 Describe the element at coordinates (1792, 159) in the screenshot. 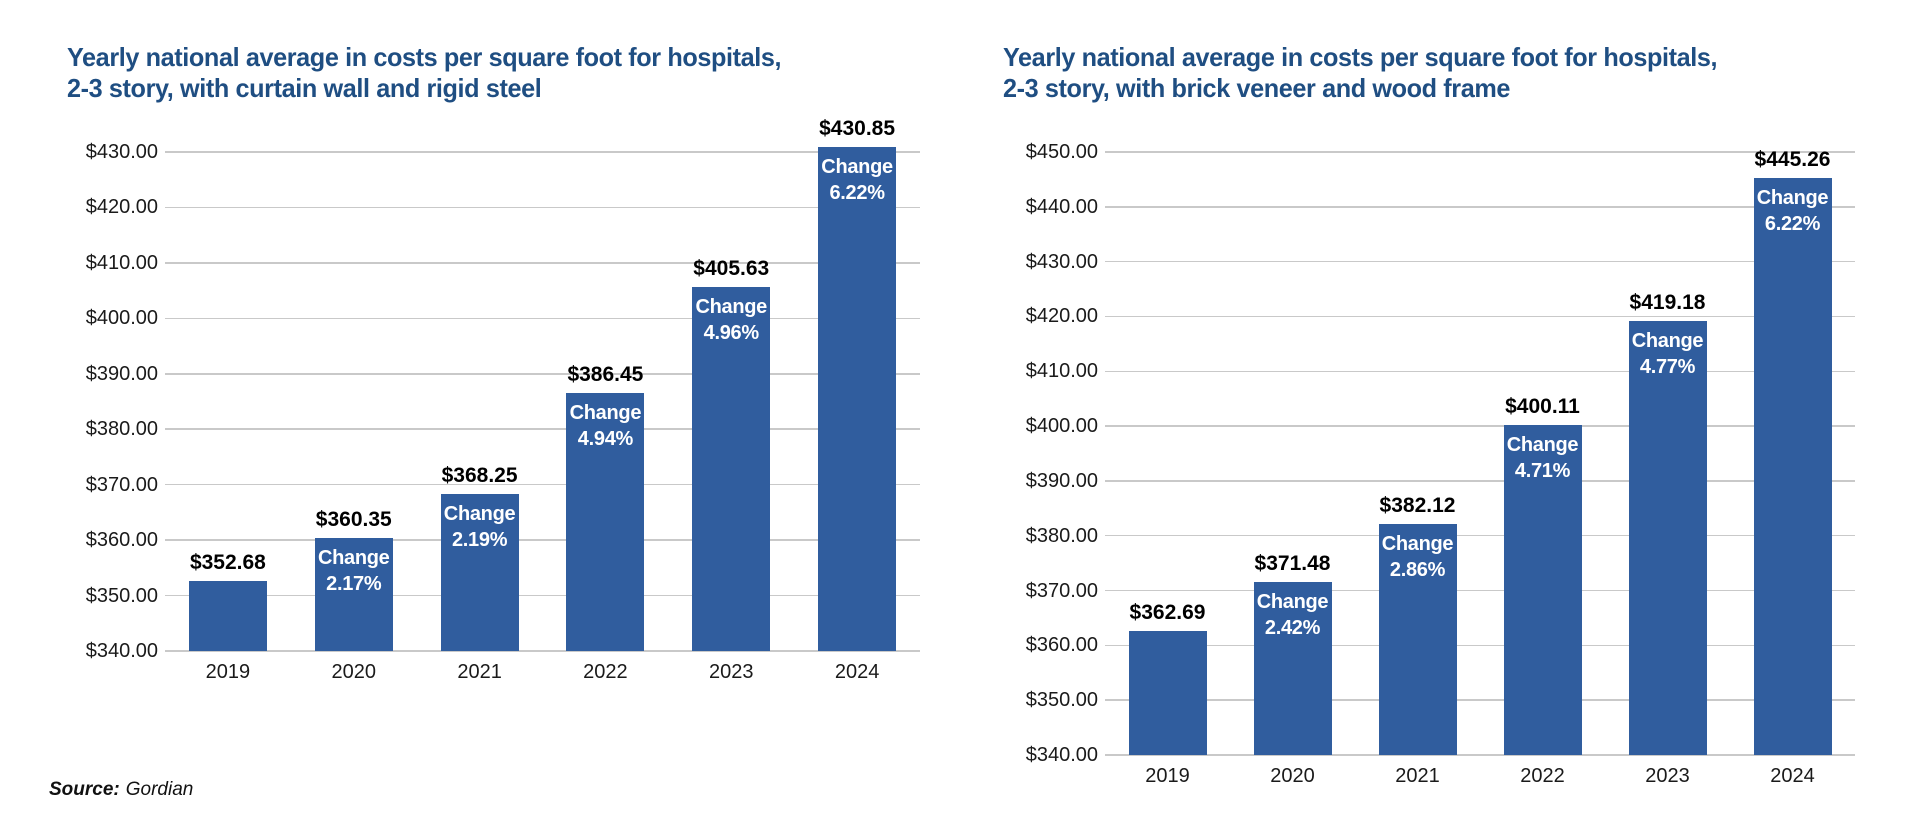

I see `bar-value-label: $445.26` at that location.